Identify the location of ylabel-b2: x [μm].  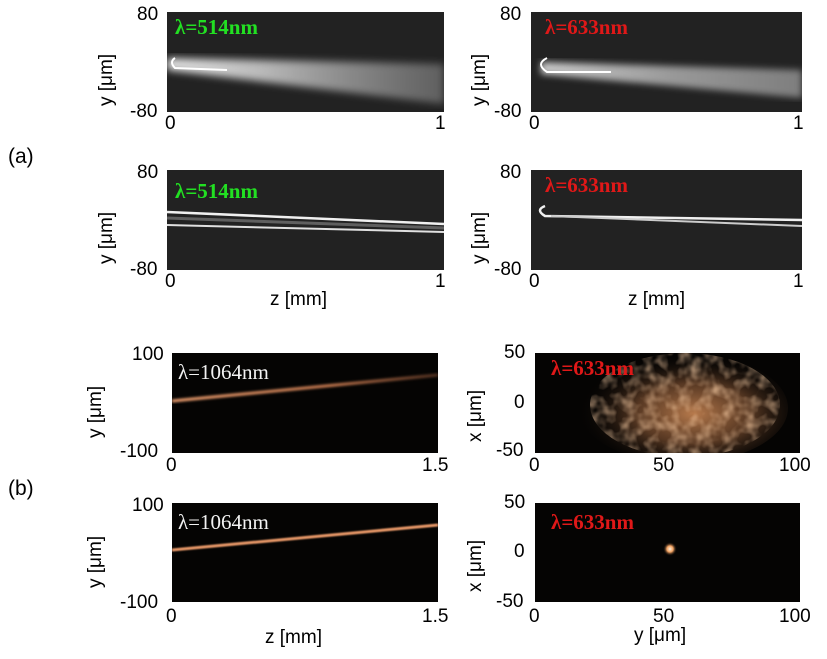
(475, 415).